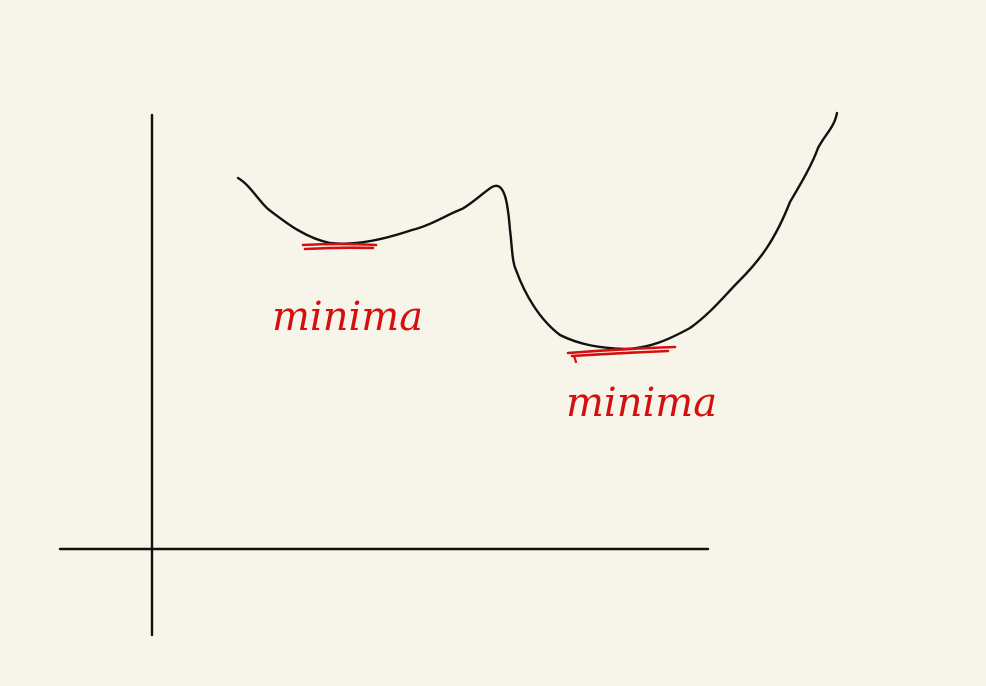 The width and height of the screenshot is (986, 686). What do you see at coordinates (339, 246) in the screenshot?
I see `left-minimum-marker` at bounding box center [339, 246].